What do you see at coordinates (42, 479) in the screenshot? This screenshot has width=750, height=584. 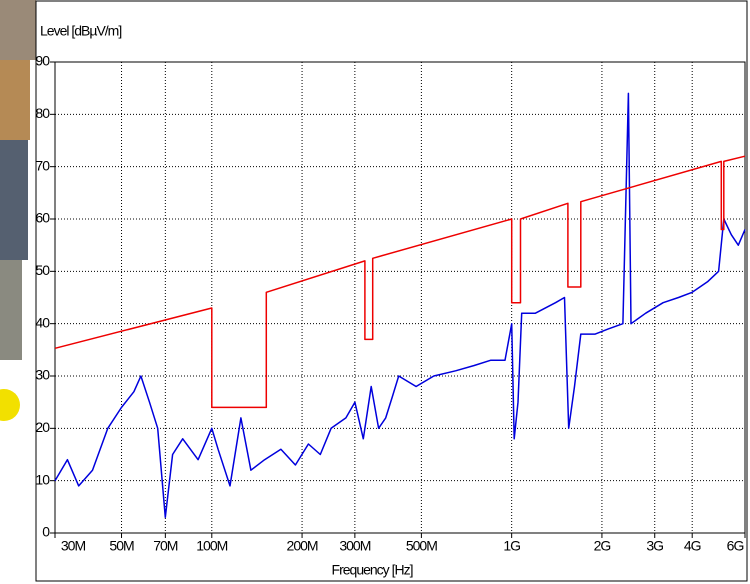 I see `y-tick-label: 10` at bounding box center [42, 479].